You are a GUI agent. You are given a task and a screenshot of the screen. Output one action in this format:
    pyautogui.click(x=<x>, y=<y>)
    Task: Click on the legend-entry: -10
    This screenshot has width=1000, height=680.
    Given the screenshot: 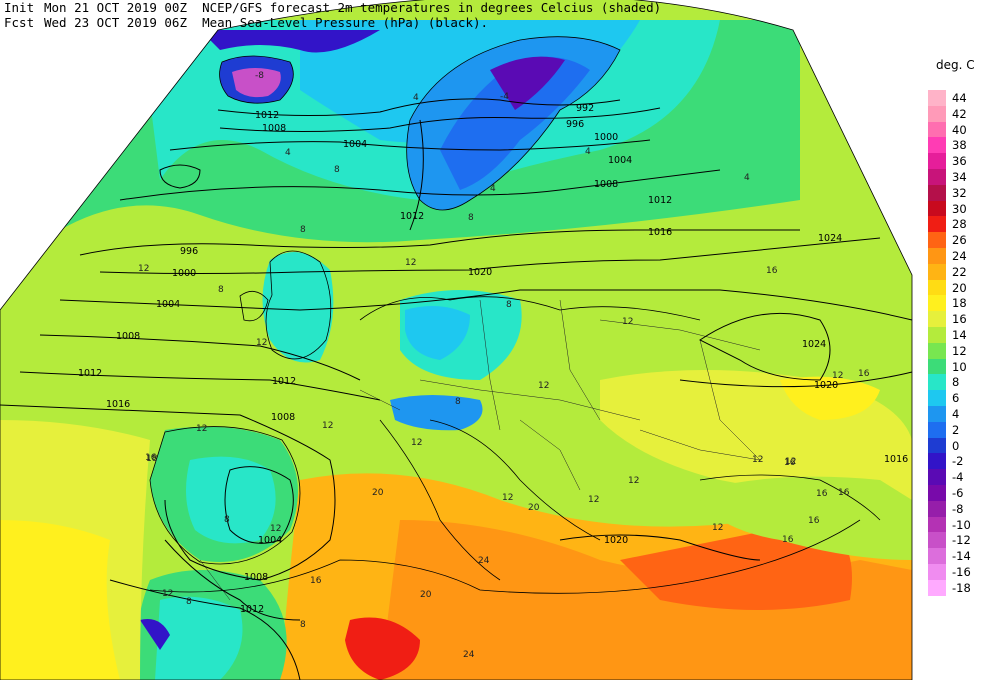 What is the action you would take?
    pyautogui.click(x=958, y=524)
    